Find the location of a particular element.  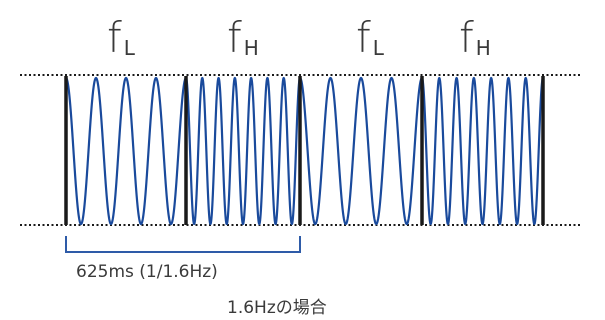

case-label: 1.6Hzの場合 is located at coordinates (277, 308).